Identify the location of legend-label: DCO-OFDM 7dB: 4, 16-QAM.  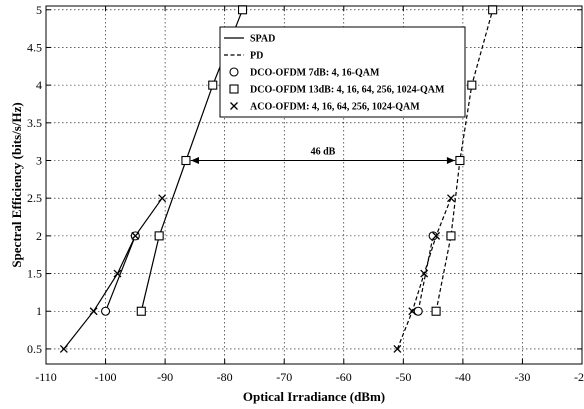
(315, 73).